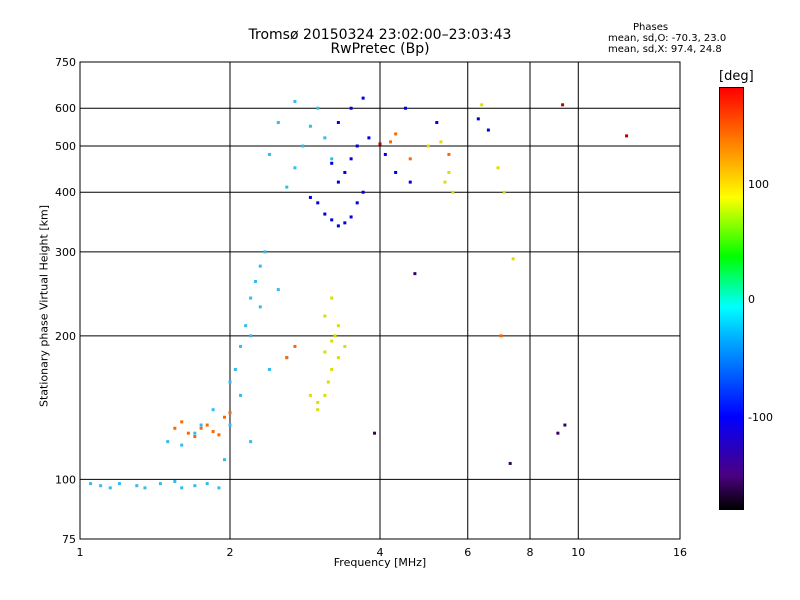 This screenshot has height=600, width=800. I want to click on x-tick-label: 8, so click(530, 552).